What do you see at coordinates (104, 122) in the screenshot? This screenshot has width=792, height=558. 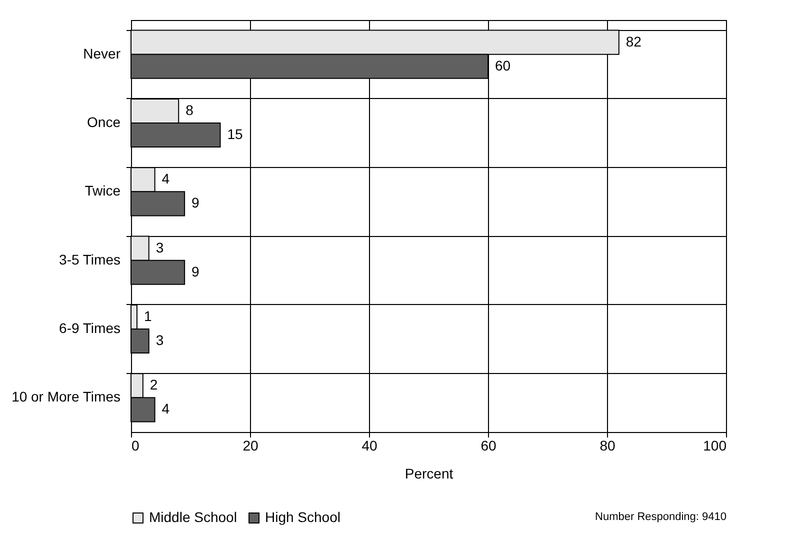 I see `y-tick-label: Once` at bounding box center [104, 122].